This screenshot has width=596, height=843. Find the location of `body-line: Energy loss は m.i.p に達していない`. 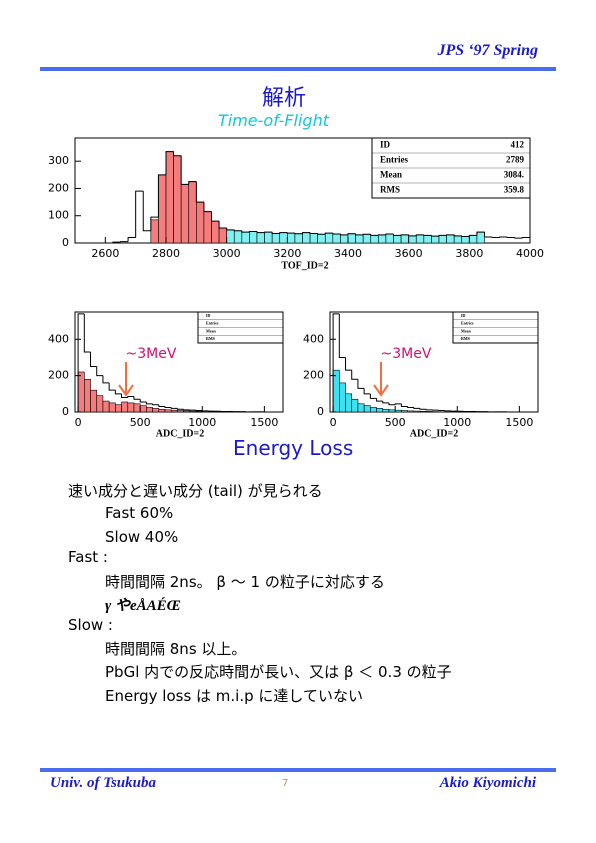

body-line: Energy loss は m.i.p に達していない is located at coordinates (234, 696).